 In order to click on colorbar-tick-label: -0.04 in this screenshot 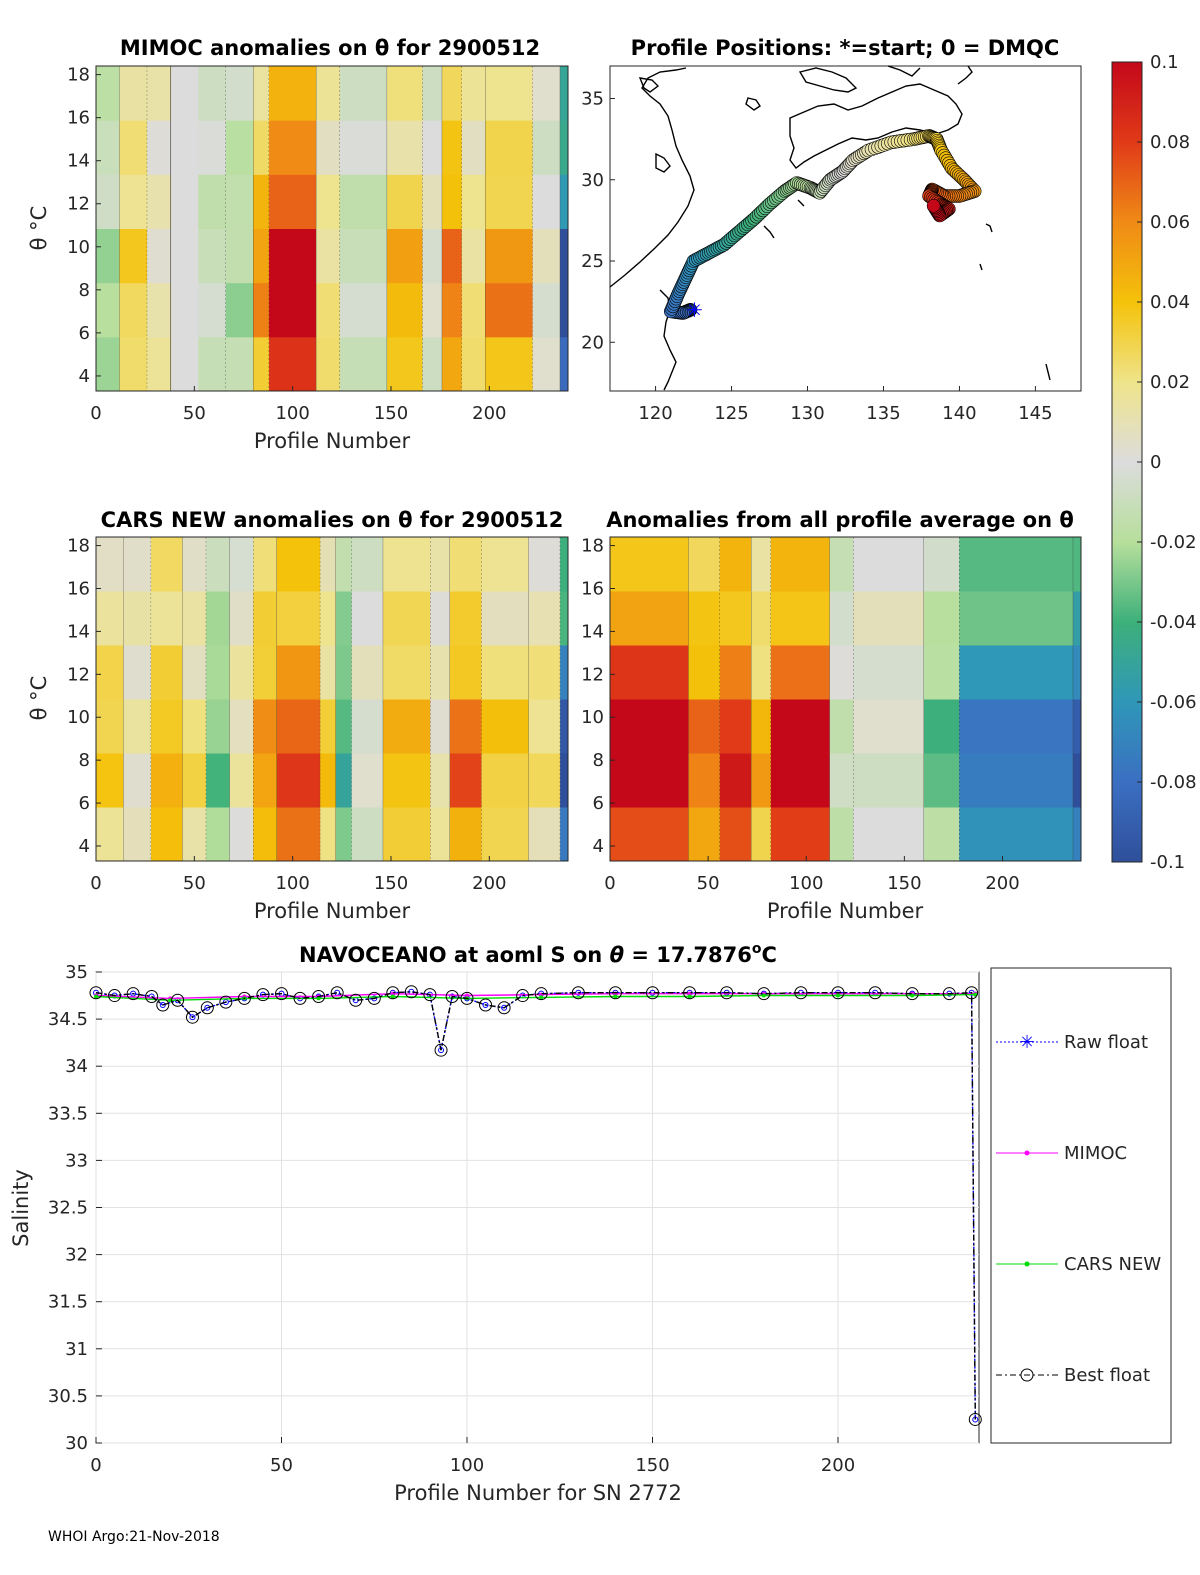, I will do `click(1173, 622)`.